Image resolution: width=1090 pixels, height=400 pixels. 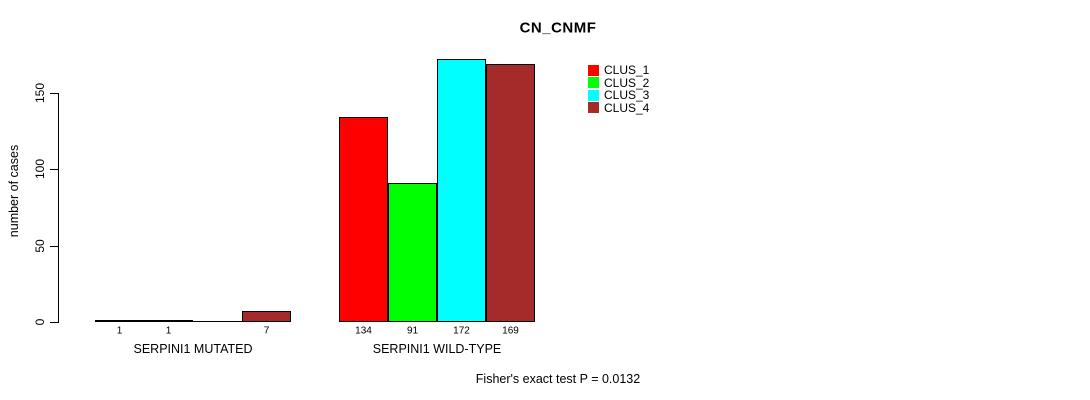 I want to click on legend-item-clus_4: CLUS_4, so click(x=618, y=108).